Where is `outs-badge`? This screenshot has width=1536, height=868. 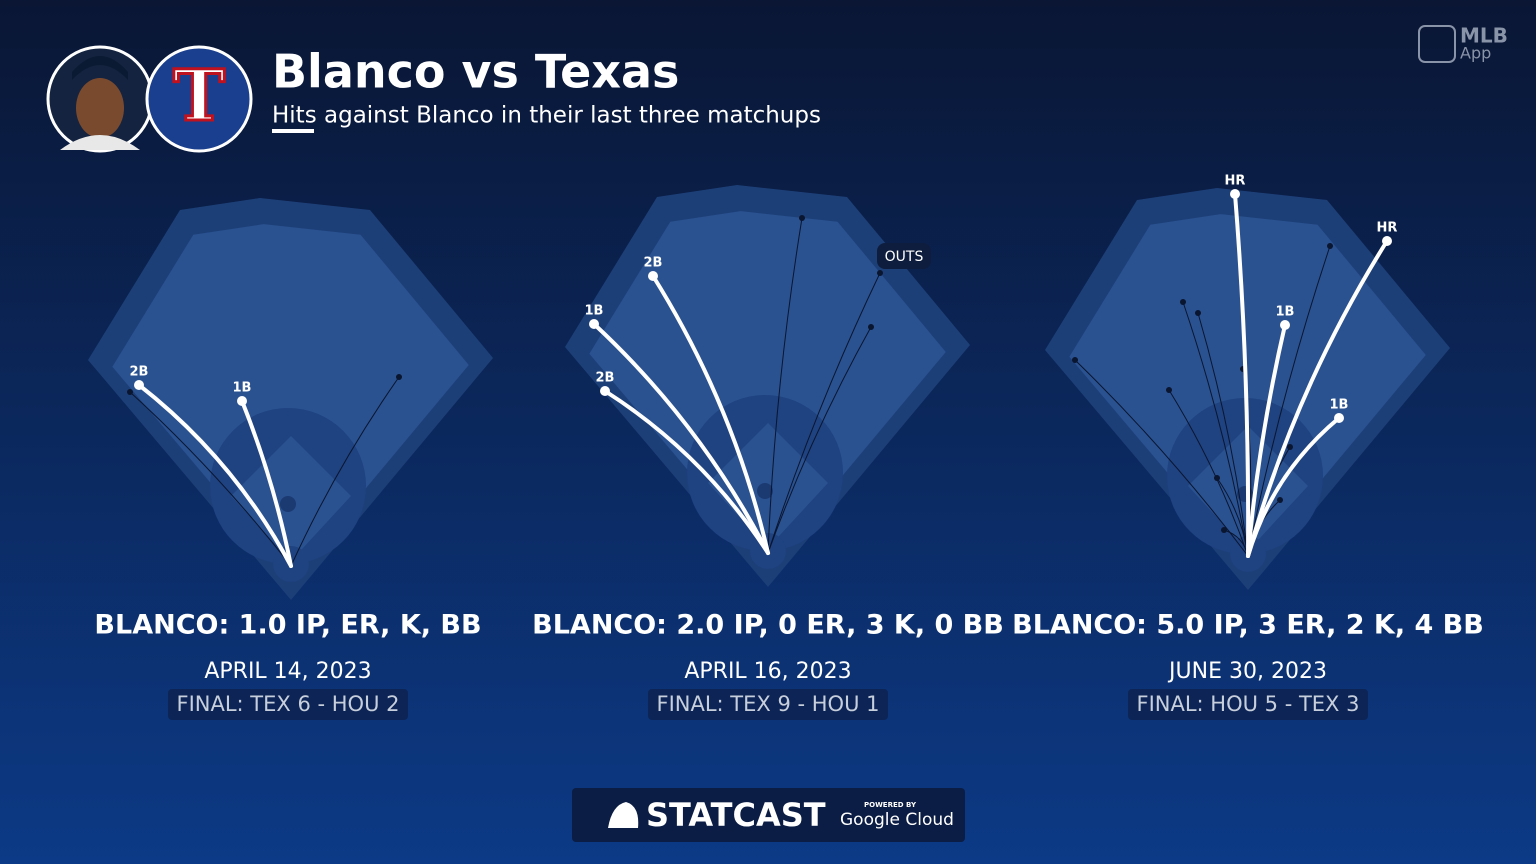
outs-badge is located at coordinates (904, 256).